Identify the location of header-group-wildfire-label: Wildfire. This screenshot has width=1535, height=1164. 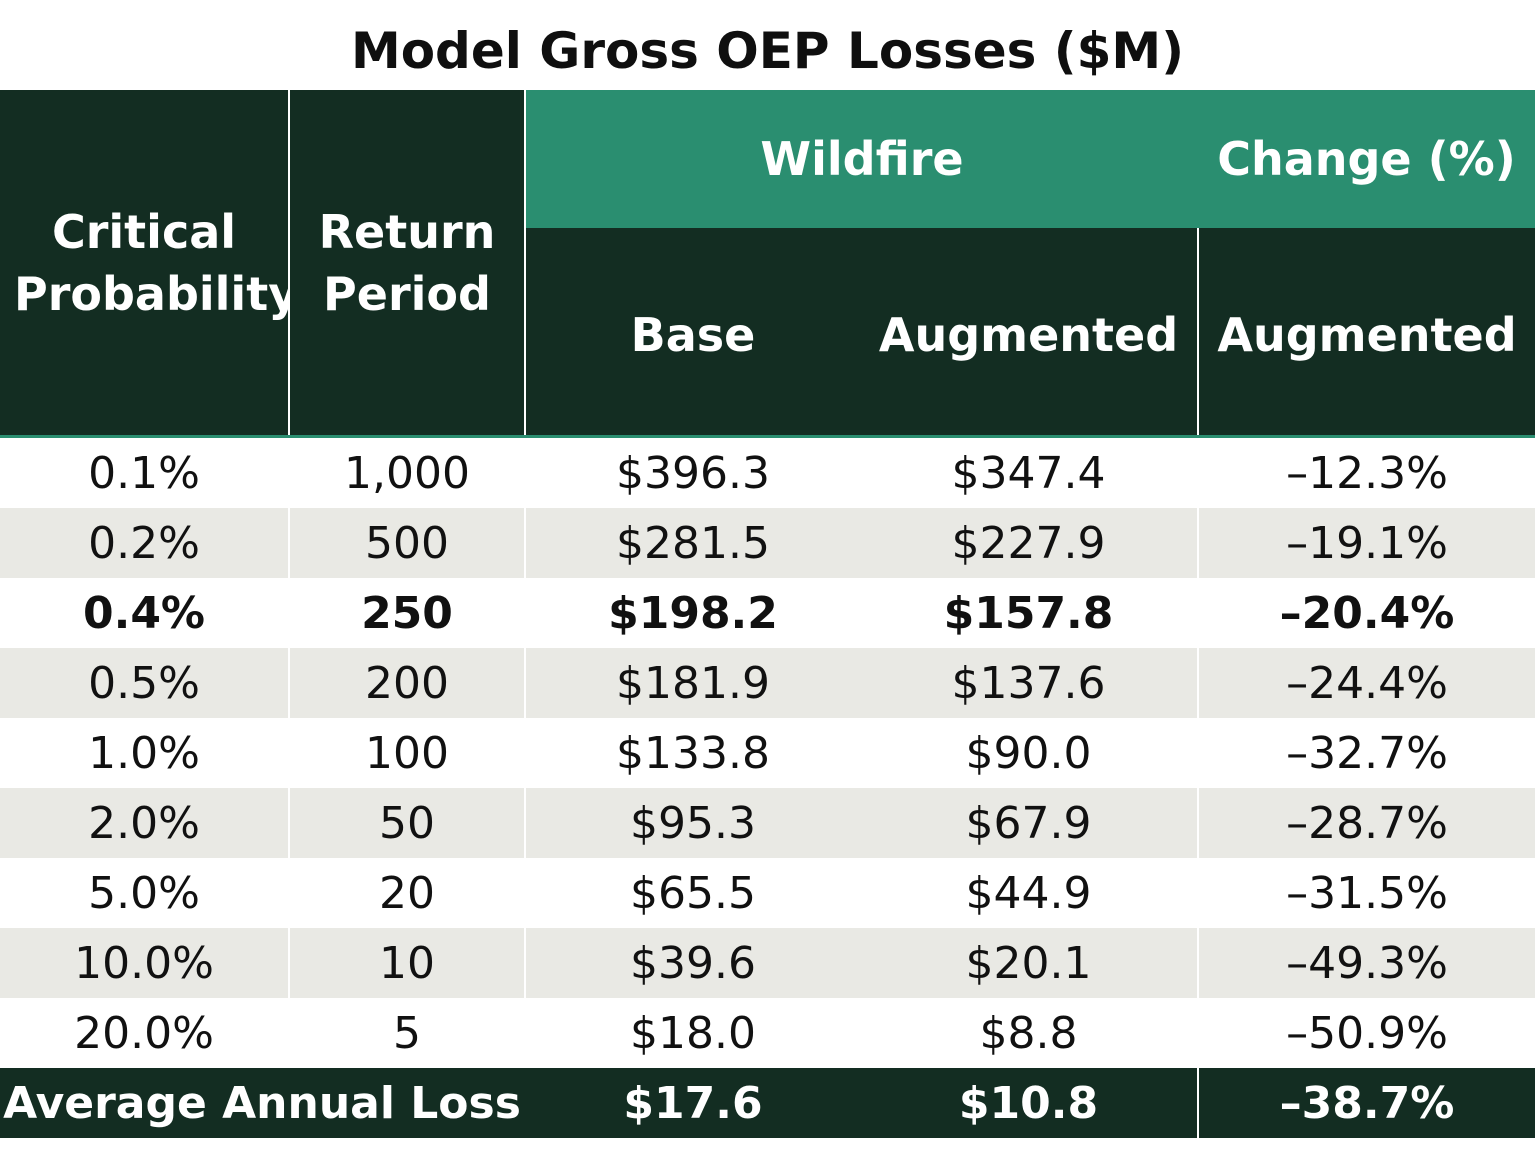
(862, 159).